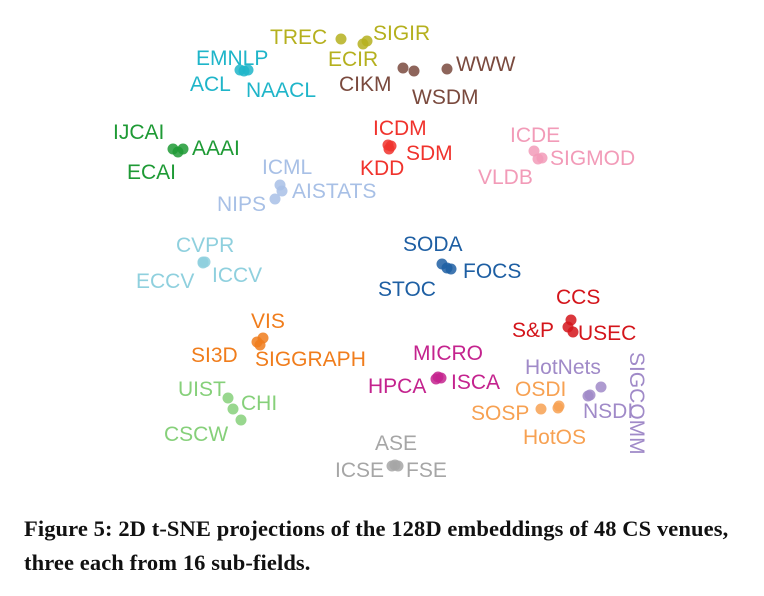  I want to click on point-naacl, so click(248, 70).